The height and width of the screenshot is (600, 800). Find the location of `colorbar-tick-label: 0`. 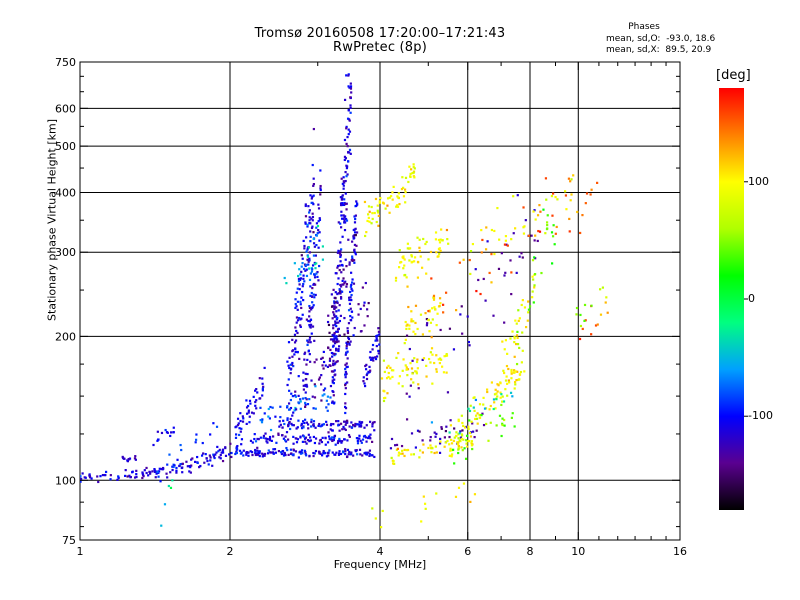

colorbar-tick-label: 0 is located at coordinates (751, 298).